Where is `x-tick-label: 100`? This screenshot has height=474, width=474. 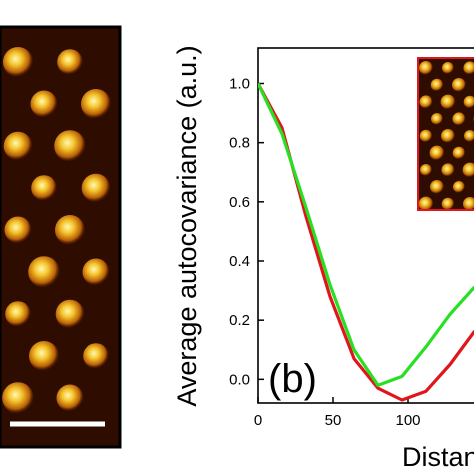
x-tick-label: 100 is located at coordinates (407, 420).